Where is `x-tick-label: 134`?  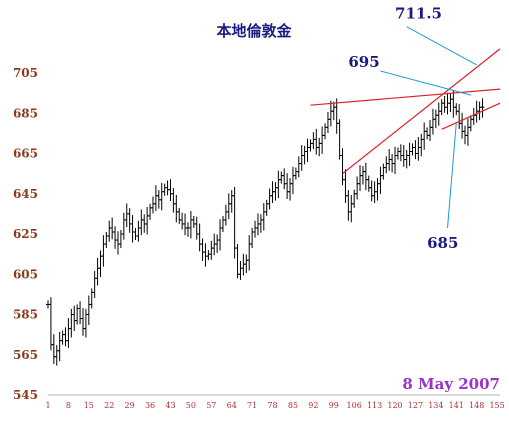
x-tick-label: 134 is located at coordinates (435, 405).